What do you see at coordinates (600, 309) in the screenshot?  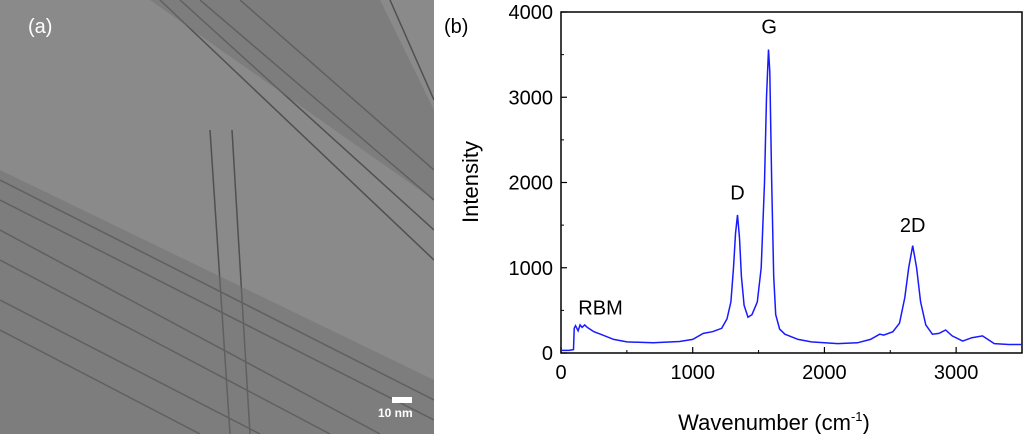 I see `peak-label: RBM` at bounding box center [600, 309].